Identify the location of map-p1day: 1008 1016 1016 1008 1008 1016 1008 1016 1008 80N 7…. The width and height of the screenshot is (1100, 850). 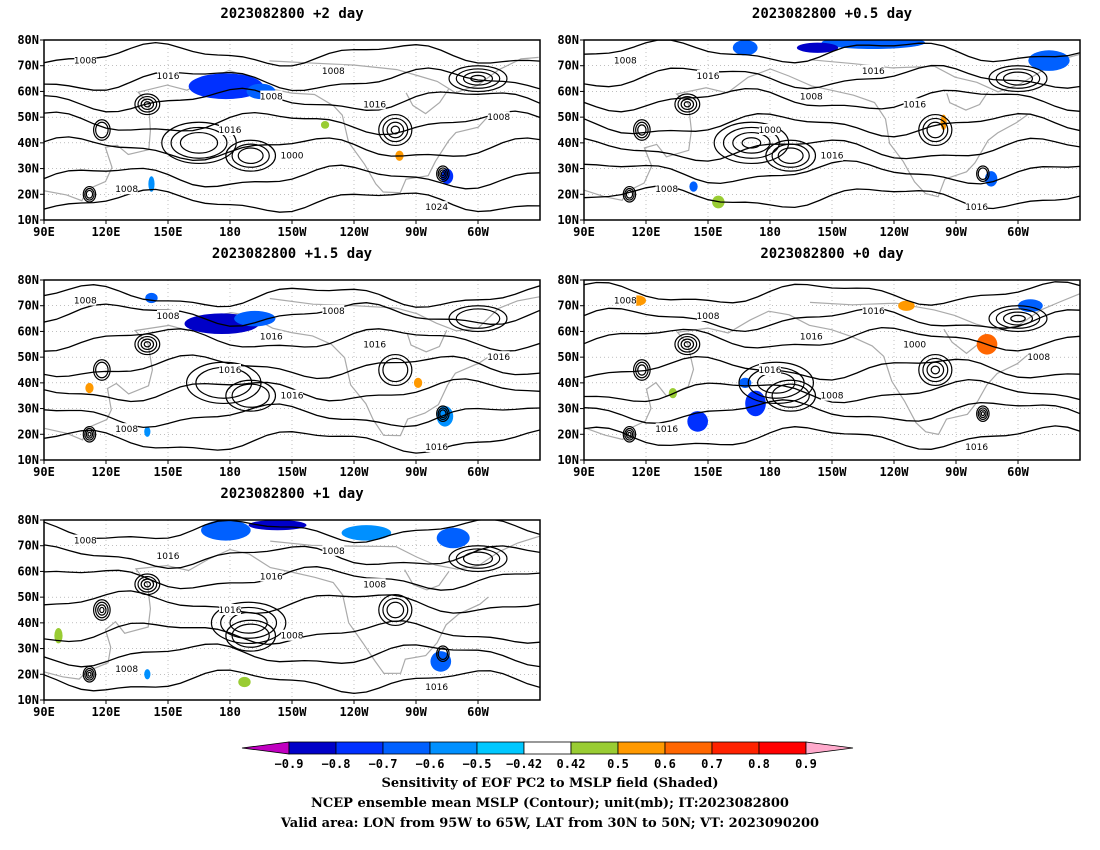
(279, 616).